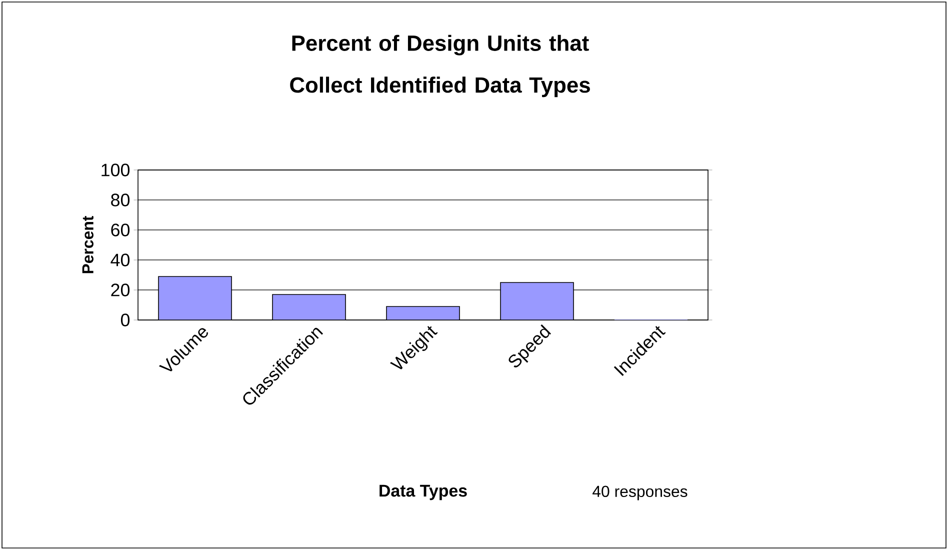  What do you see at coordinates (640, 493) in the screenshot?
I see `text: 40 responses` at bounding box center [640, 493].